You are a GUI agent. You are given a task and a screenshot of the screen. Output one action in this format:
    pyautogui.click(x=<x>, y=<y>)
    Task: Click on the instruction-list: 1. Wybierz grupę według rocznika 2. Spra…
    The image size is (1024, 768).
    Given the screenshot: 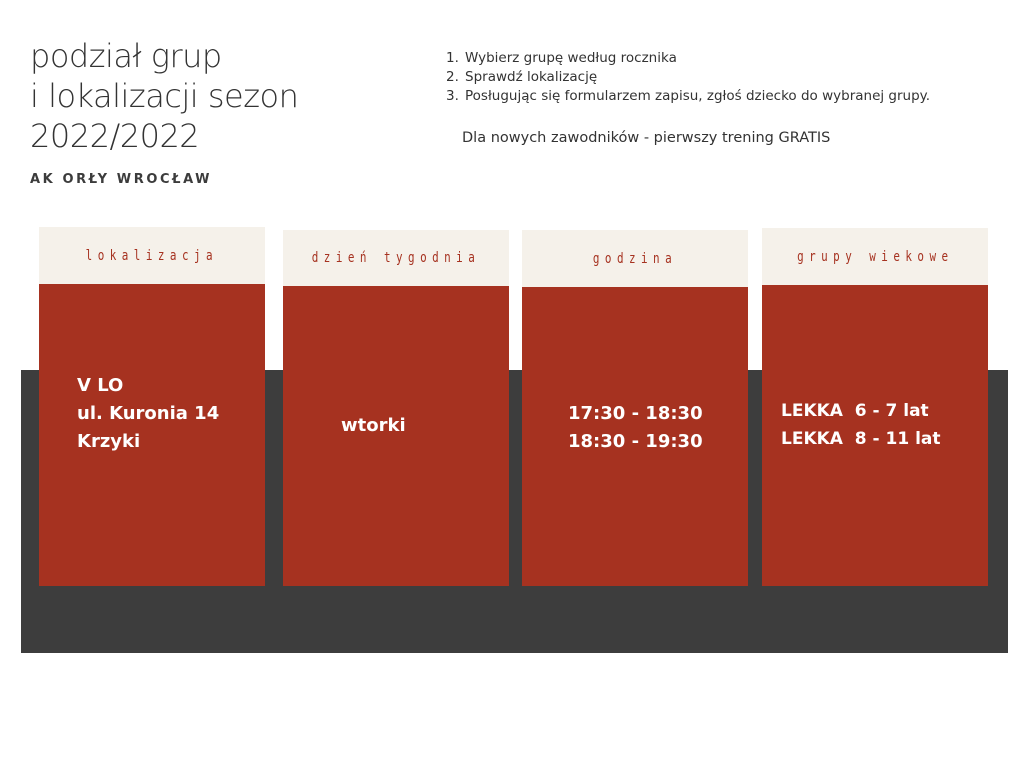 What is the action you would take?
    pyautogui.click(x=688, y=77)
    